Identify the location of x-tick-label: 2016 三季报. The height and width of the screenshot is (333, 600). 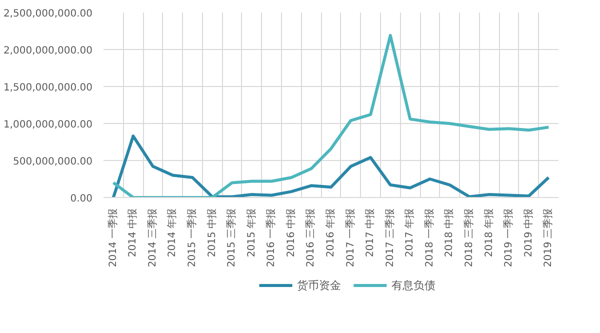
(310, 238).